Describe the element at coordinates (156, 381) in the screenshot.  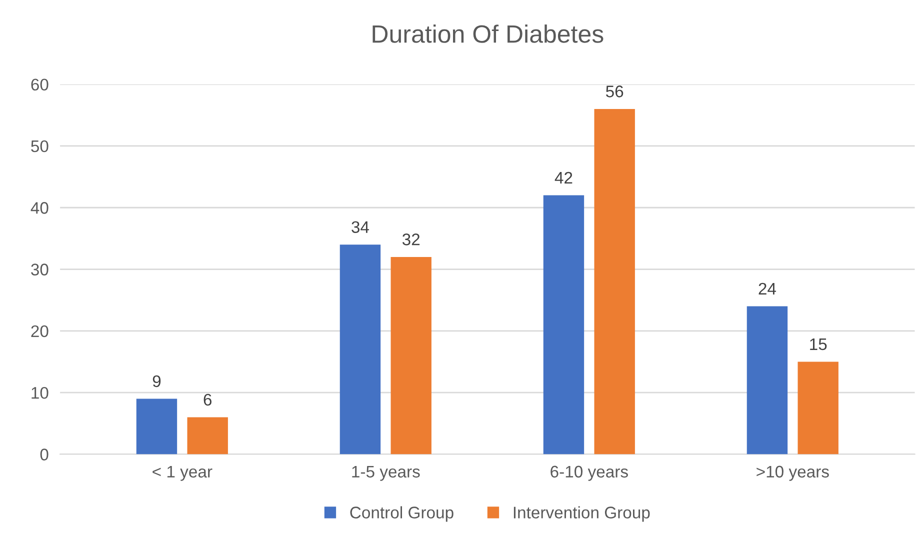
I see `data-label: 9` at that location.